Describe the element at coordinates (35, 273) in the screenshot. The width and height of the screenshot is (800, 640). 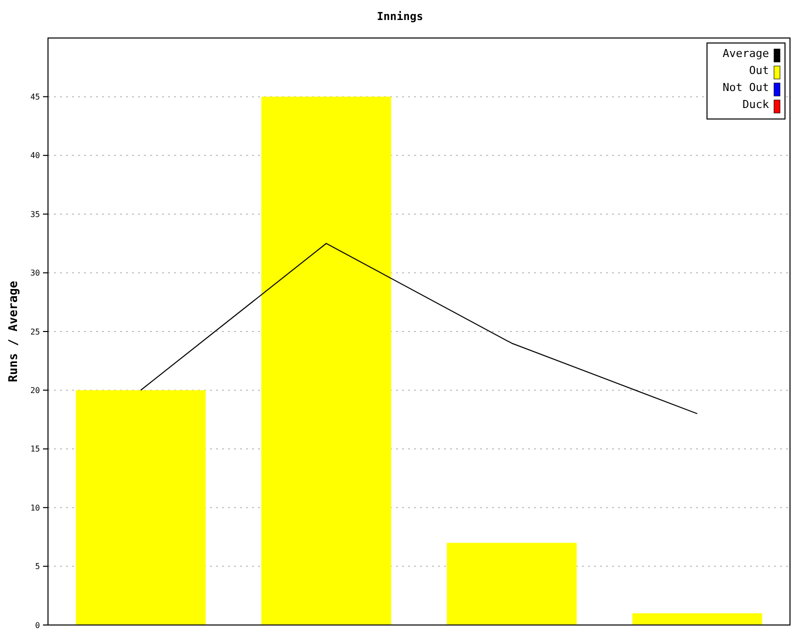
I see `y-tick-label: 30` at that location.